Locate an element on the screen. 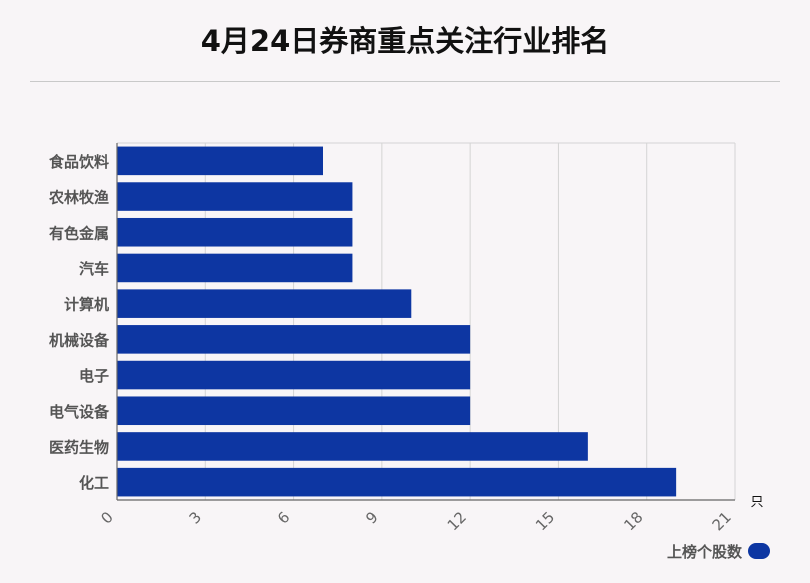  category-label: 化工 is located at coordinates (94, 483).